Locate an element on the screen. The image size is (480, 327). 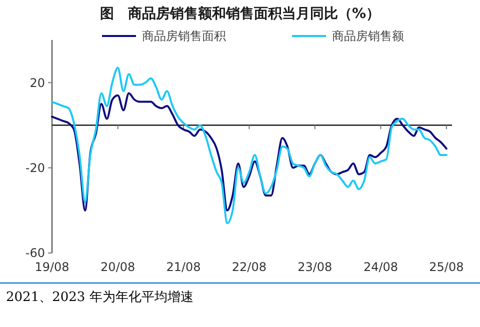
chart-title: 图 商品房销售额和销售面积当月同比（%） is located at coordinates (240, 13).